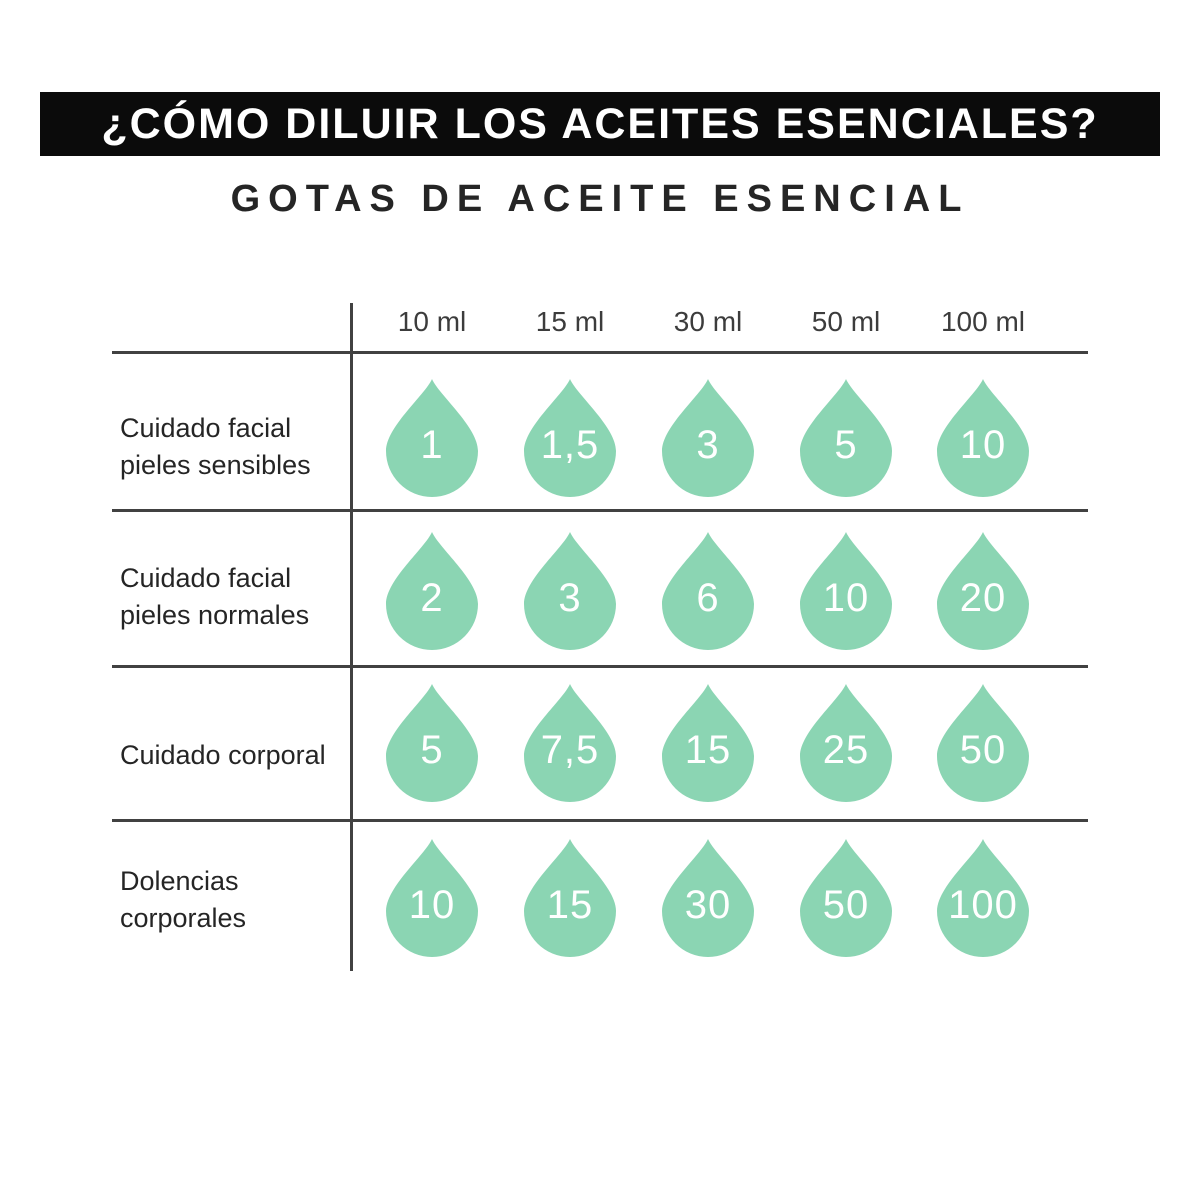 The width and height of the screenshot is (1200, 1200). I want to click on drop-value: 25, so click(846, 750).